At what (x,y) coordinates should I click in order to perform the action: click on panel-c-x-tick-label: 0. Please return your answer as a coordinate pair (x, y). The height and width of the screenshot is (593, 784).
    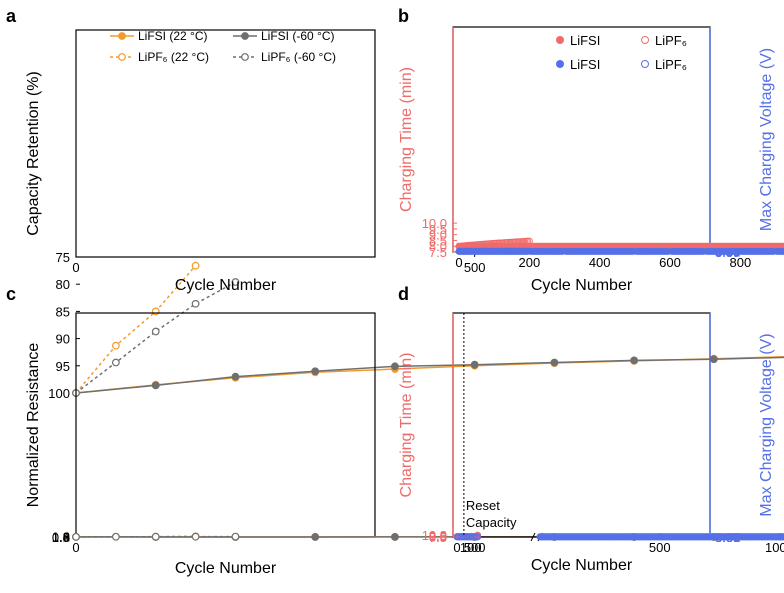
    Looking at the image, I should click on (75, 547).